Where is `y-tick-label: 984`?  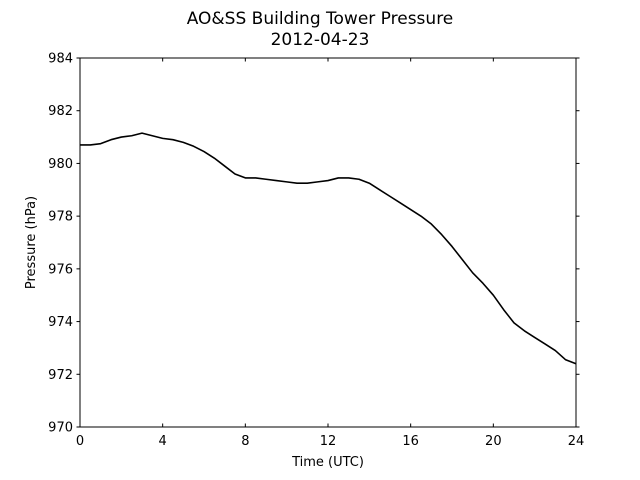 y-tick-label: 984 is located at coordinates (60, 59).